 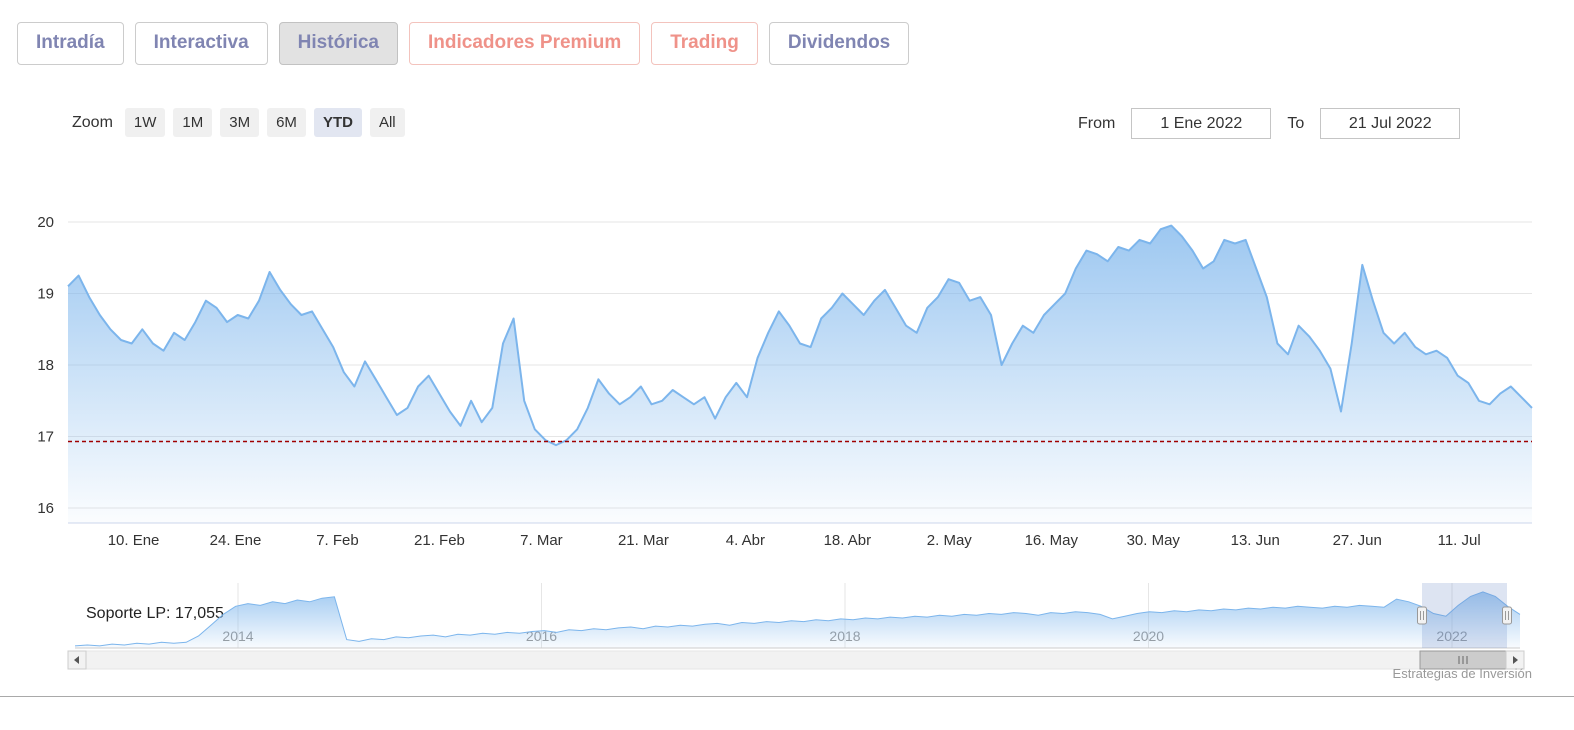 I want to click on x-axis-label: 7. Feb, so click(x=337, y=540).